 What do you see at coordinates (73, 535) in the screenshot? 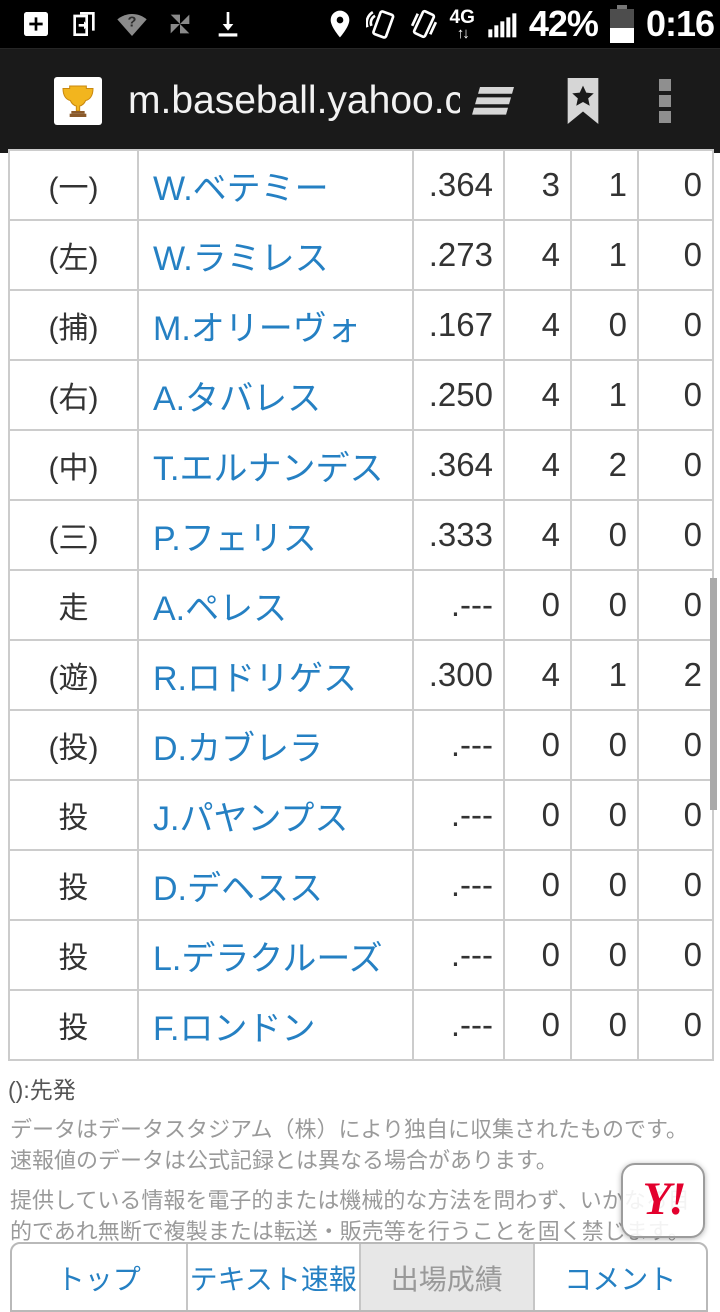
I see `position-cell: (三)` at bounding box center [73, 535].